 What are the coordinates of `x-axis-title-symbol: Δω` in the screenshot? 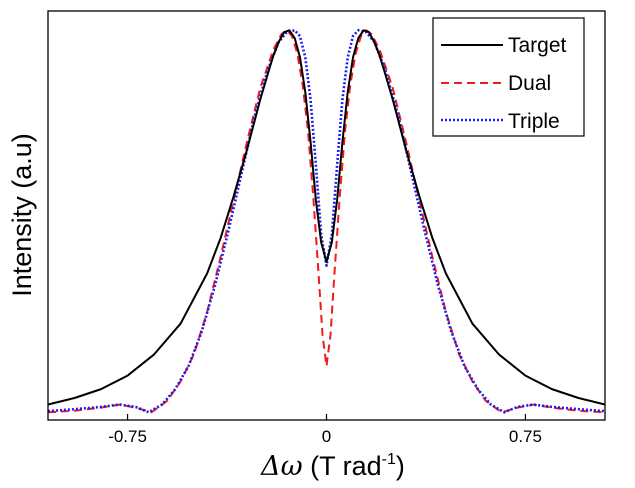 It's located at (281, 466).